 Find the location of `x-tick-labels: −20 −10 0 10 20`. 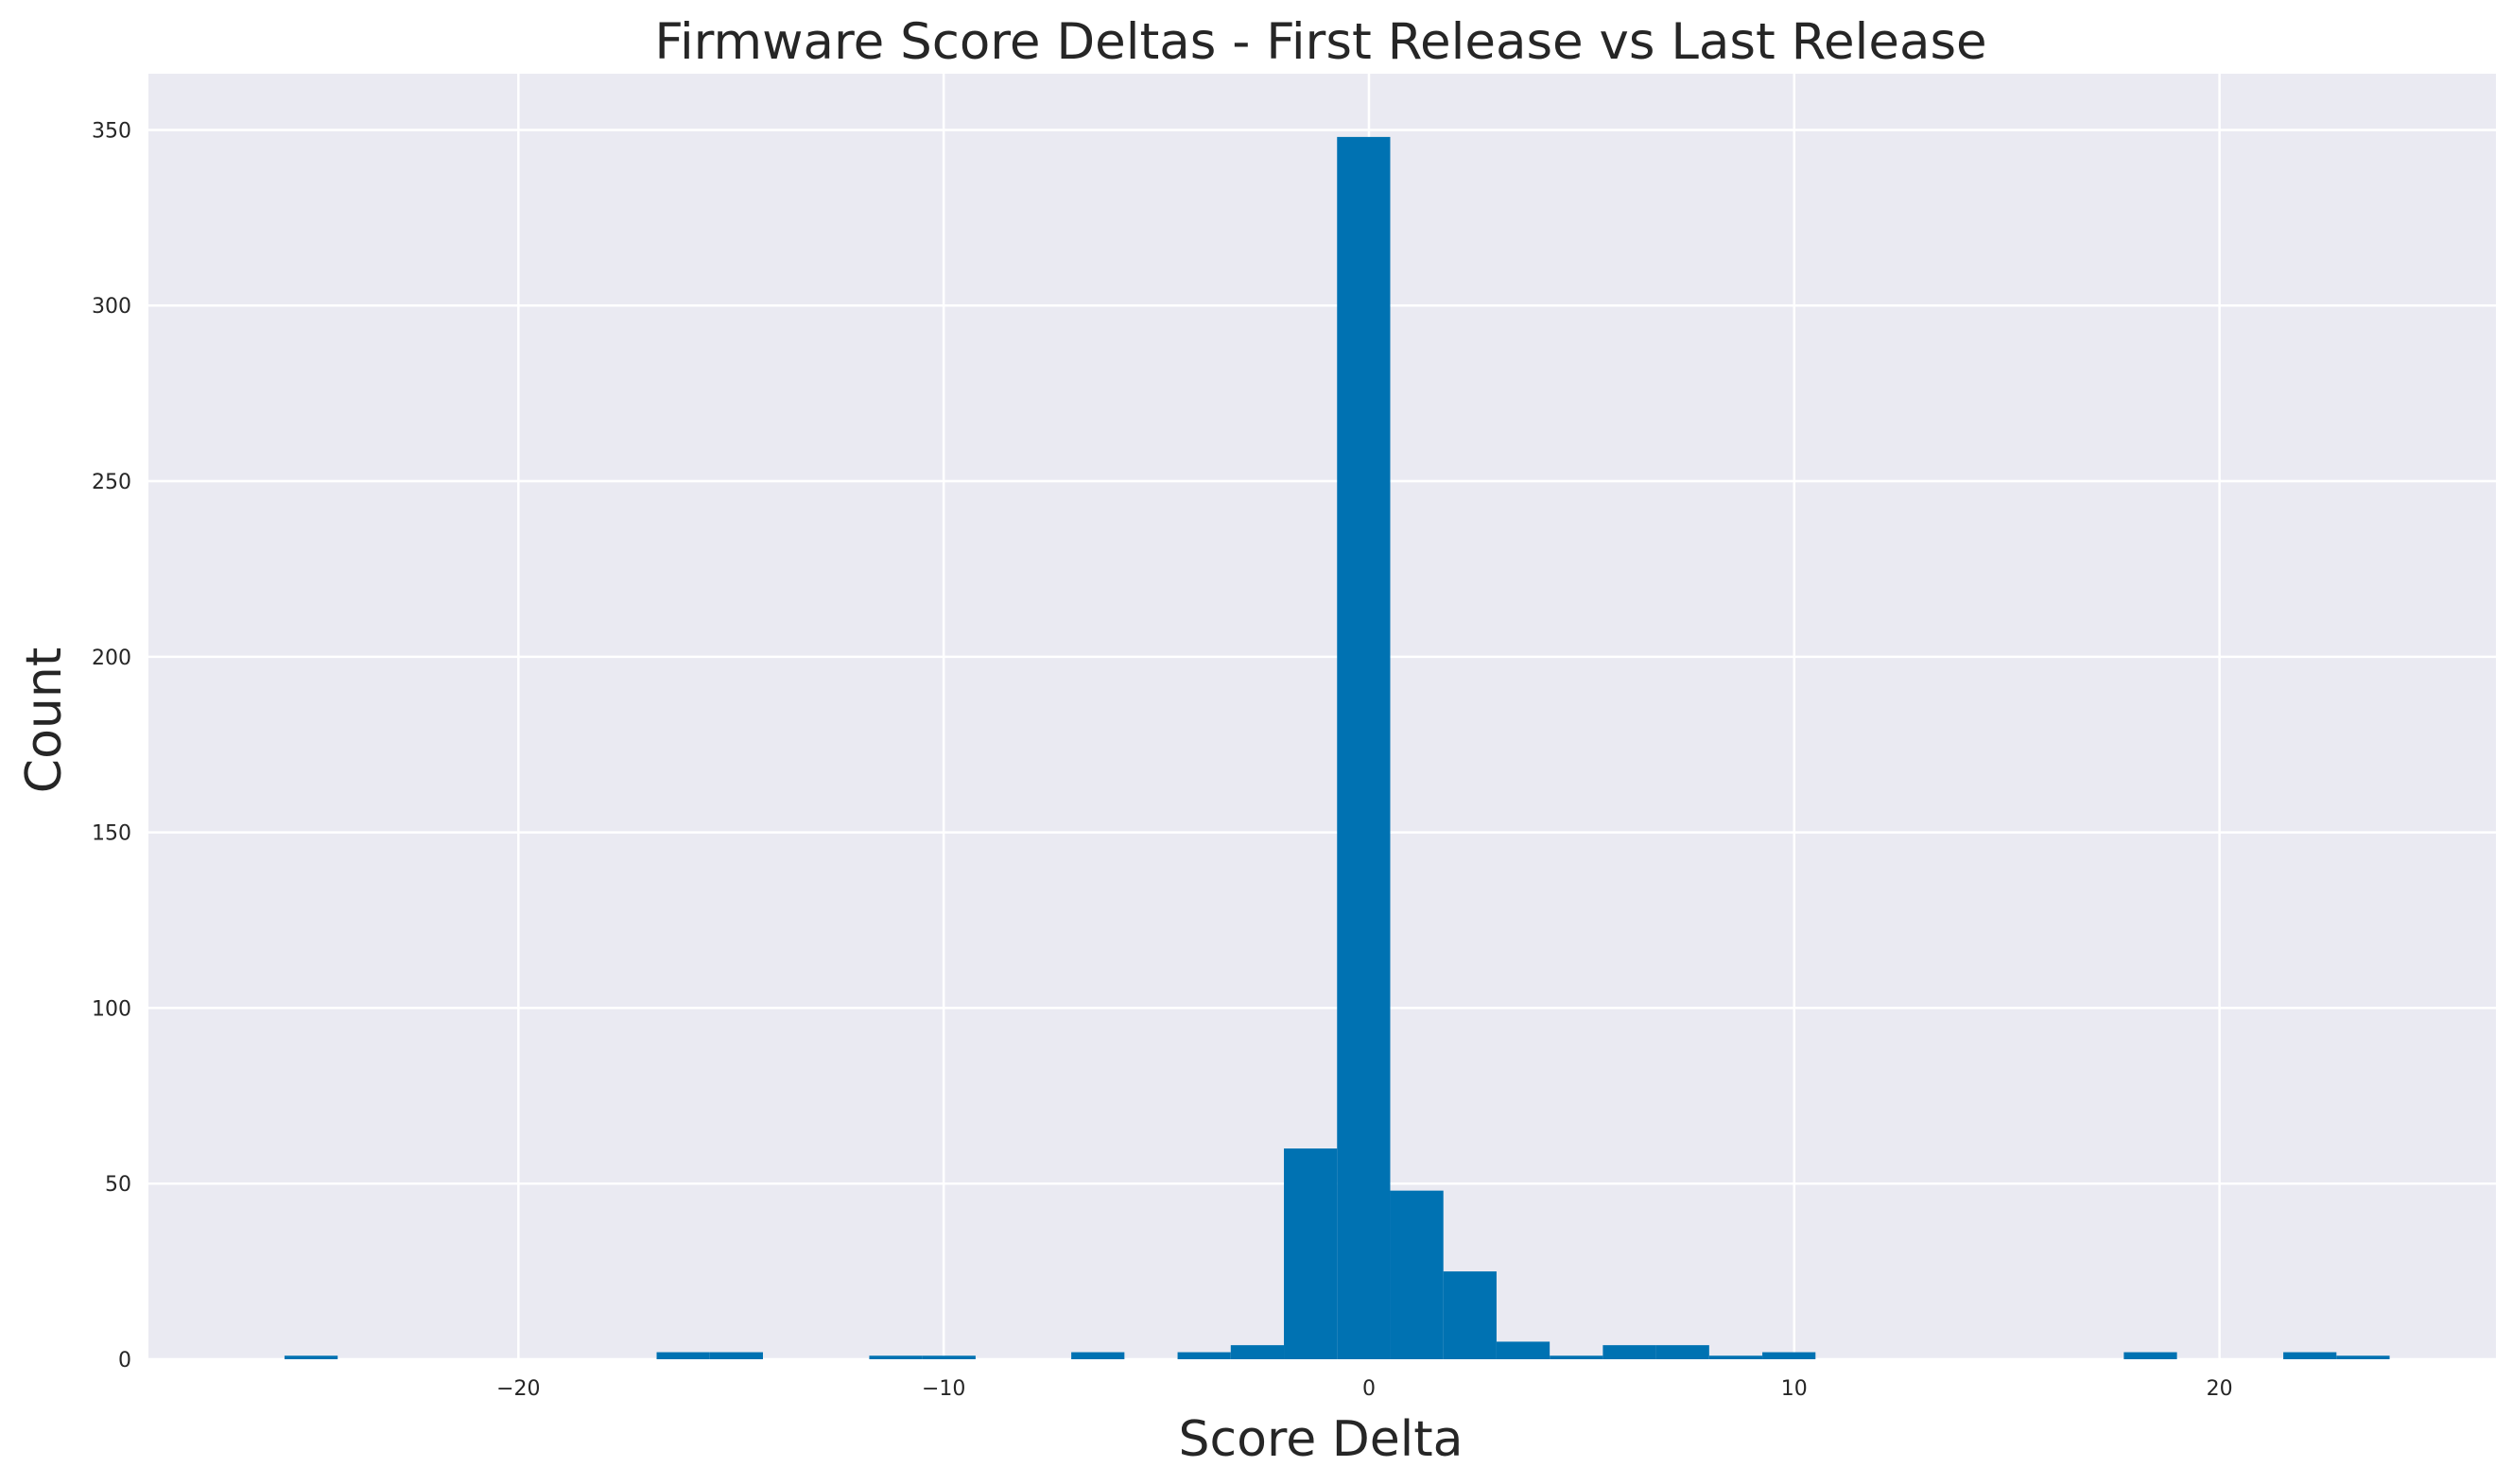

x-tick-labels: −20 −10 0 10 20 is located at coordinates (1364, 1389).